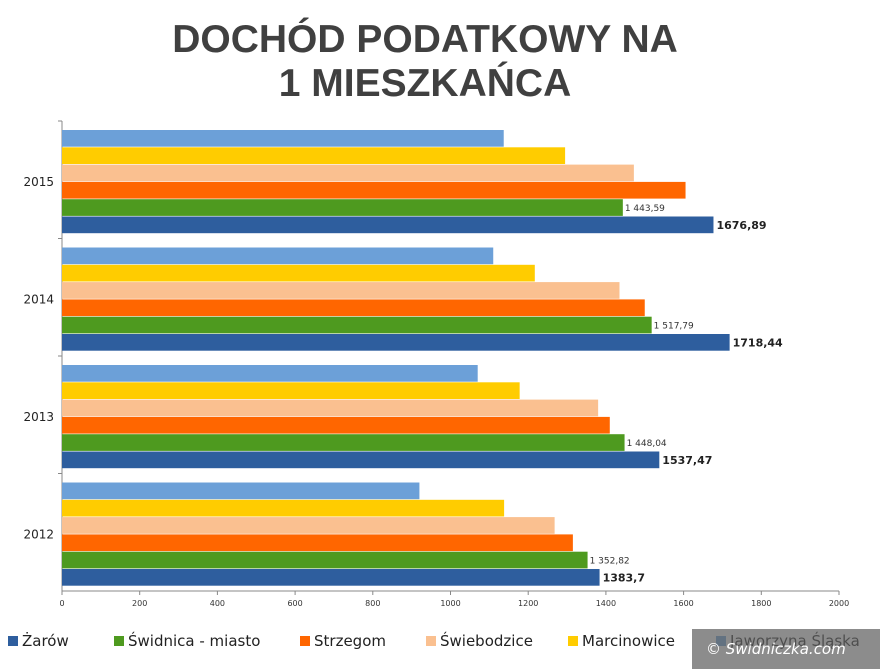 This screenshot has width=880, height=669. Describe the element at coordinates (217, 603) in the screenshot. I see `x-tick-label: 400` at that location.